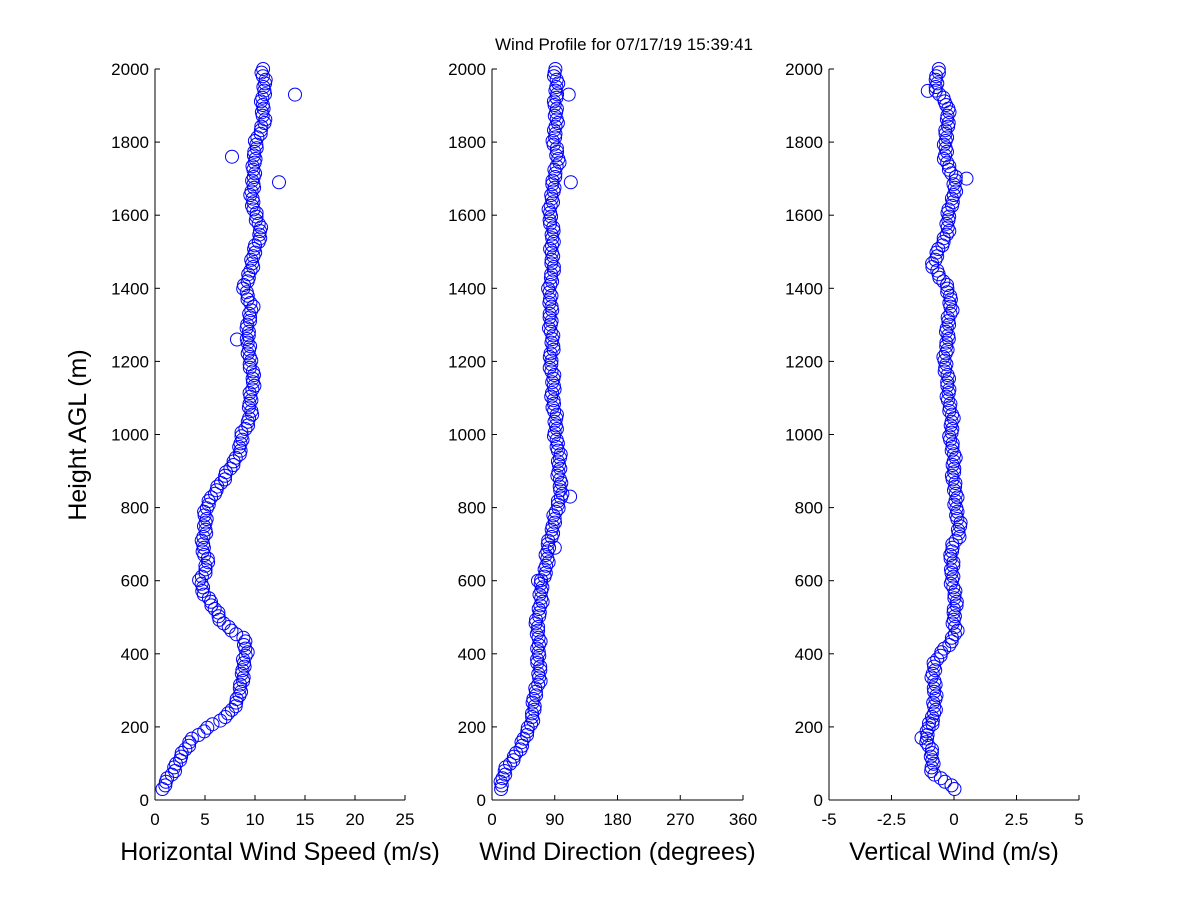 This screenshot has width=1200, height=900. Describe the element at coordinates (617, 852) in the screenshot. I see `x-axis-label: Wind Direction (degrees)` at that location.